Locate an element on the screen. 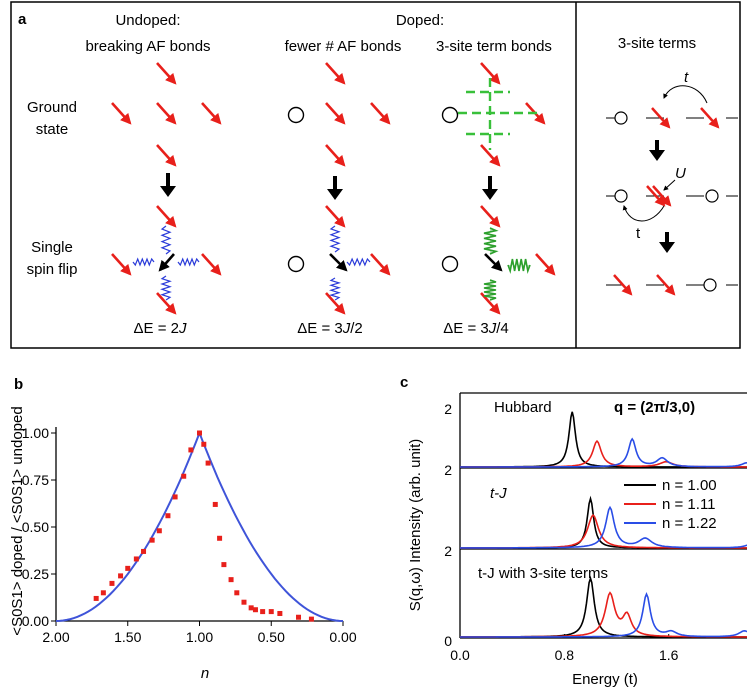  x-tick-label: 0.8 is located at coordinates (565, 655).